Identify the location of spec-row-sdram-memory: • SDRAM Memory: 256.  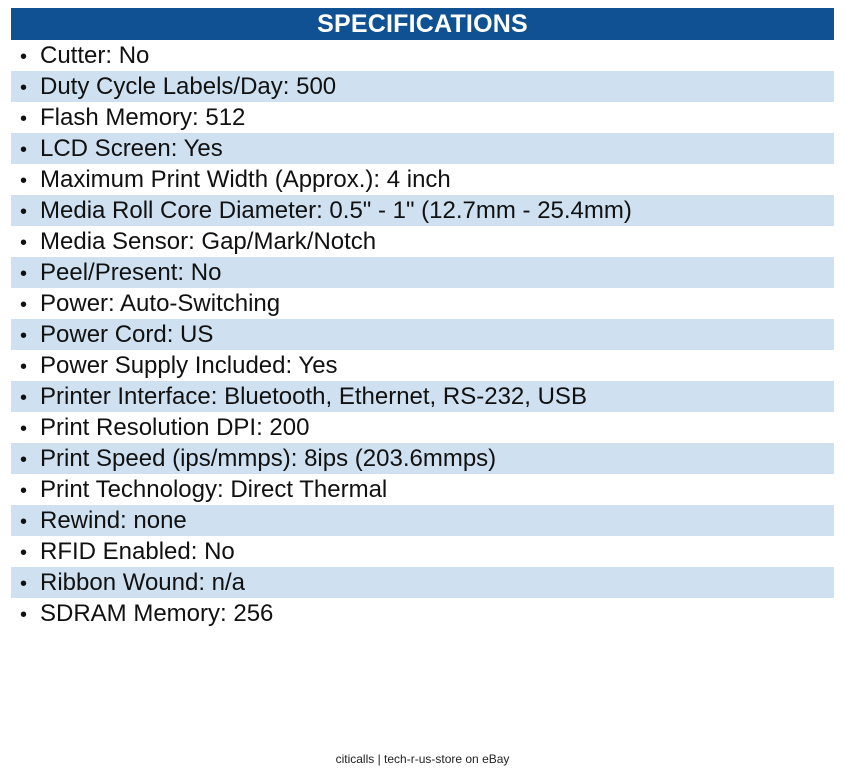
(422, 613).